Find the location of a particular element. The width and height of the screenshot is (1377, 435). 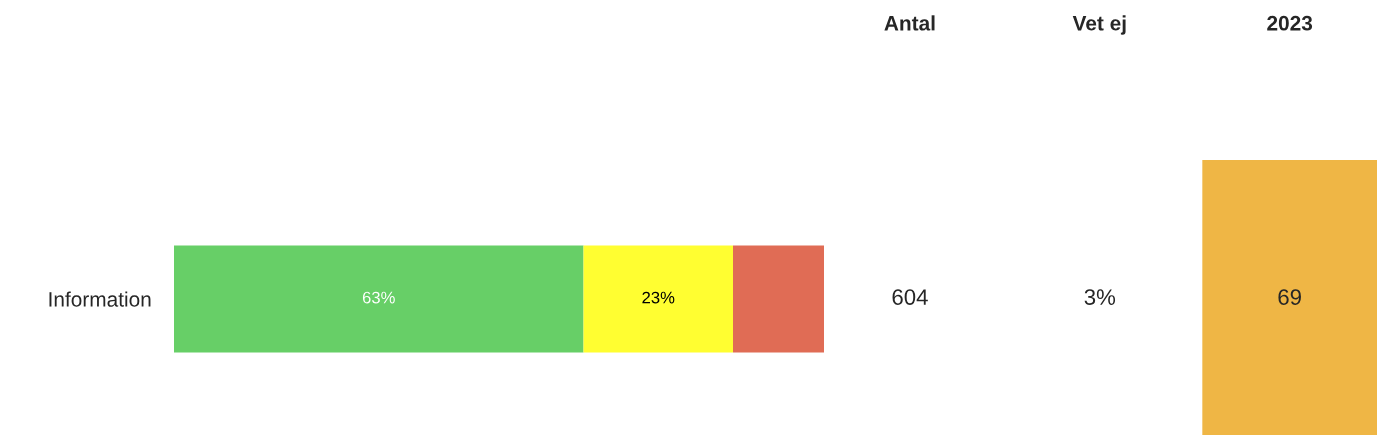

category-label: Vet ej is located at coordinates (1099, 25).